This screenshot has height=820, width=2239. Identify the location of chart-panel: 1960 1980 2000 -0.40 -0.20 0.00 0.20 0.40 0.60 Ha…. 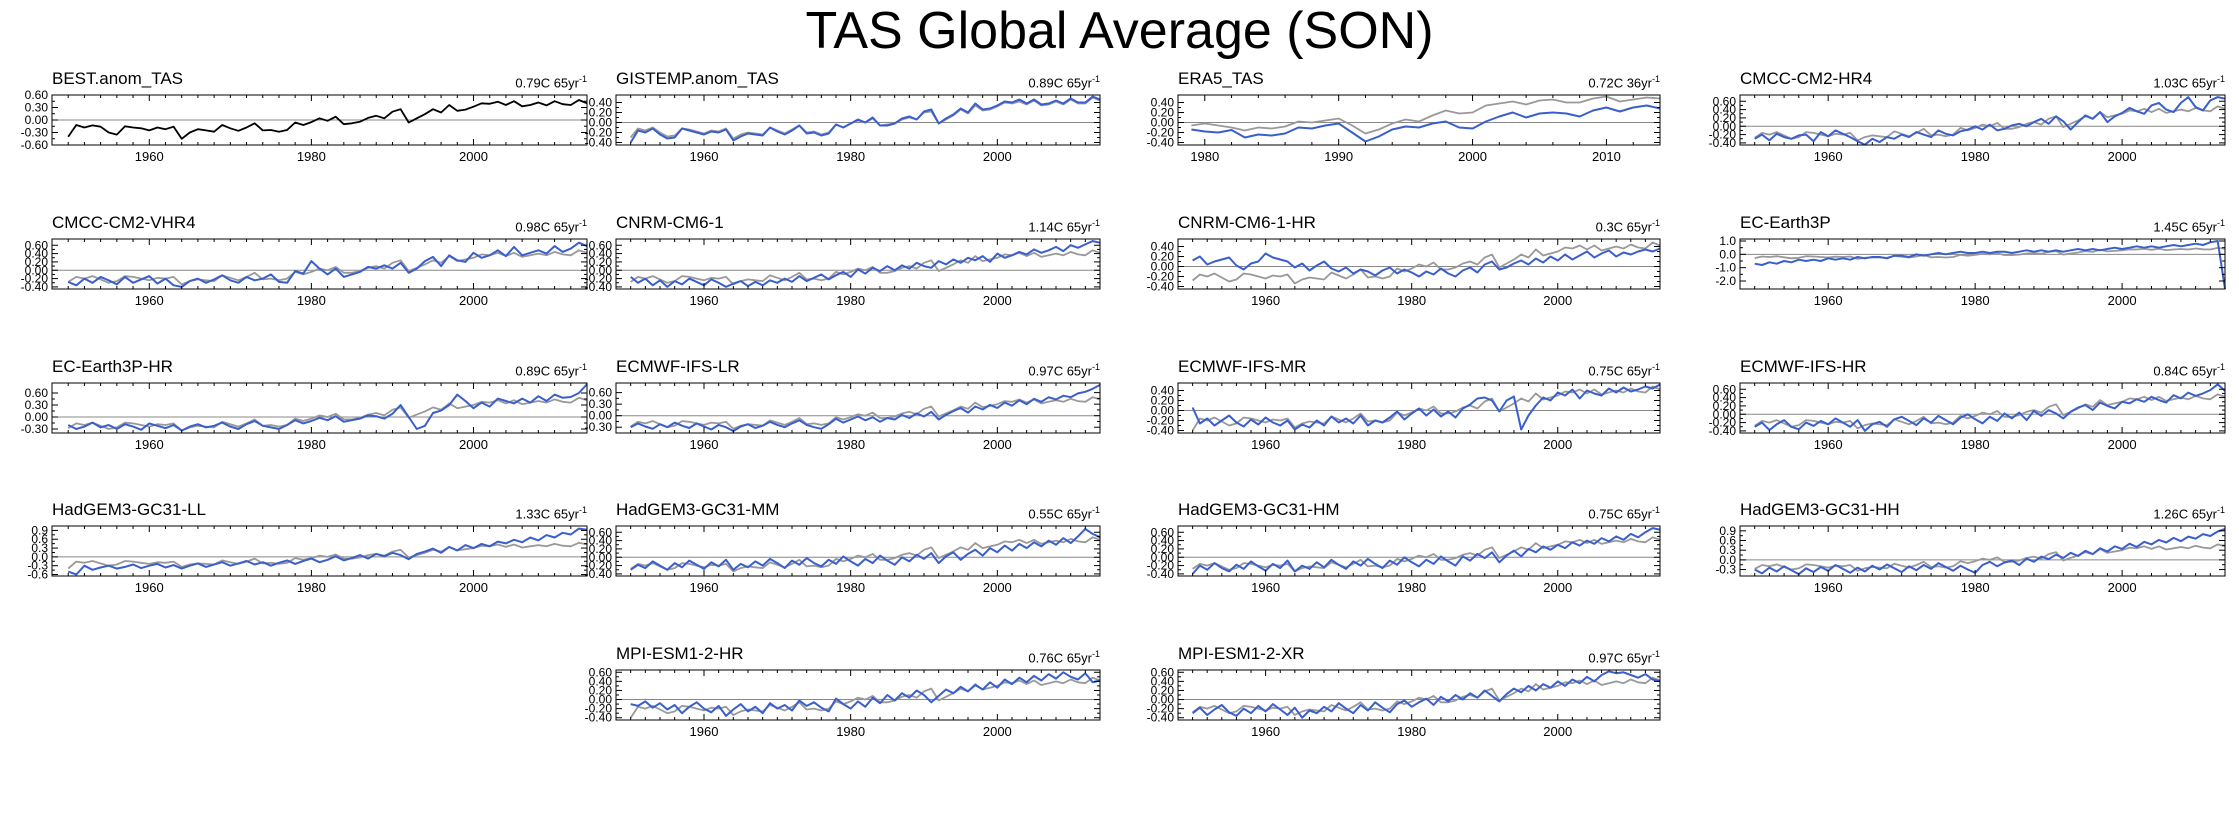
(1395, 550).